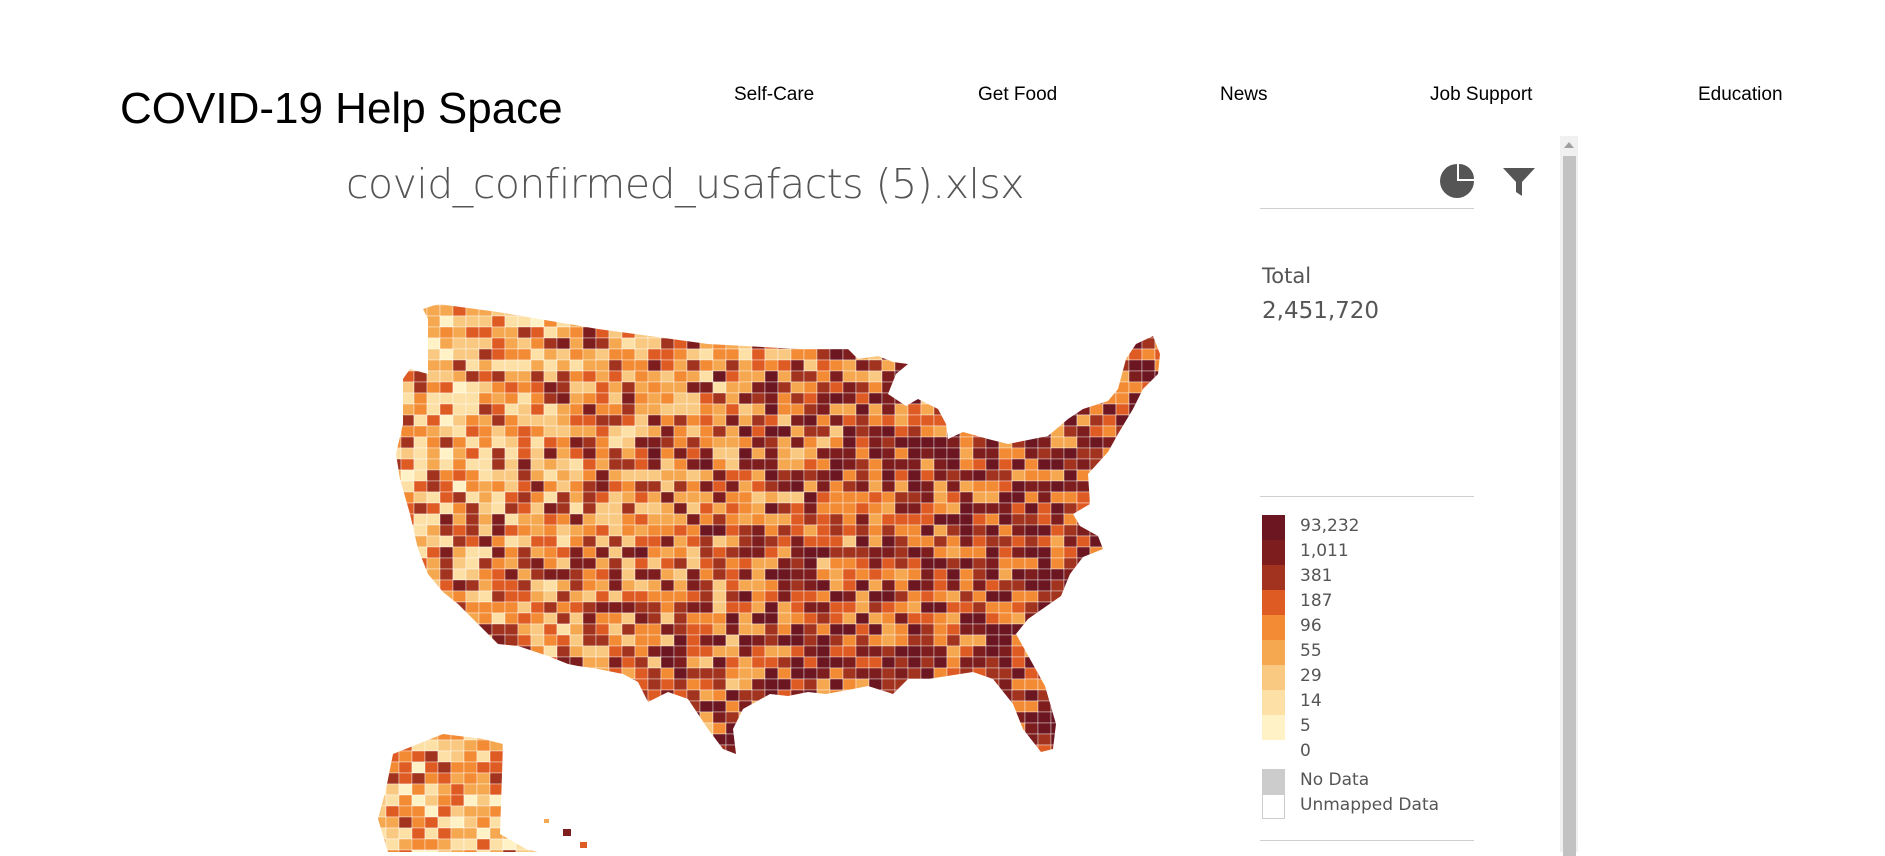  Describe the element at coordinates (1311, 651) in the screenshot. I see `legend-label: 55` at that location.